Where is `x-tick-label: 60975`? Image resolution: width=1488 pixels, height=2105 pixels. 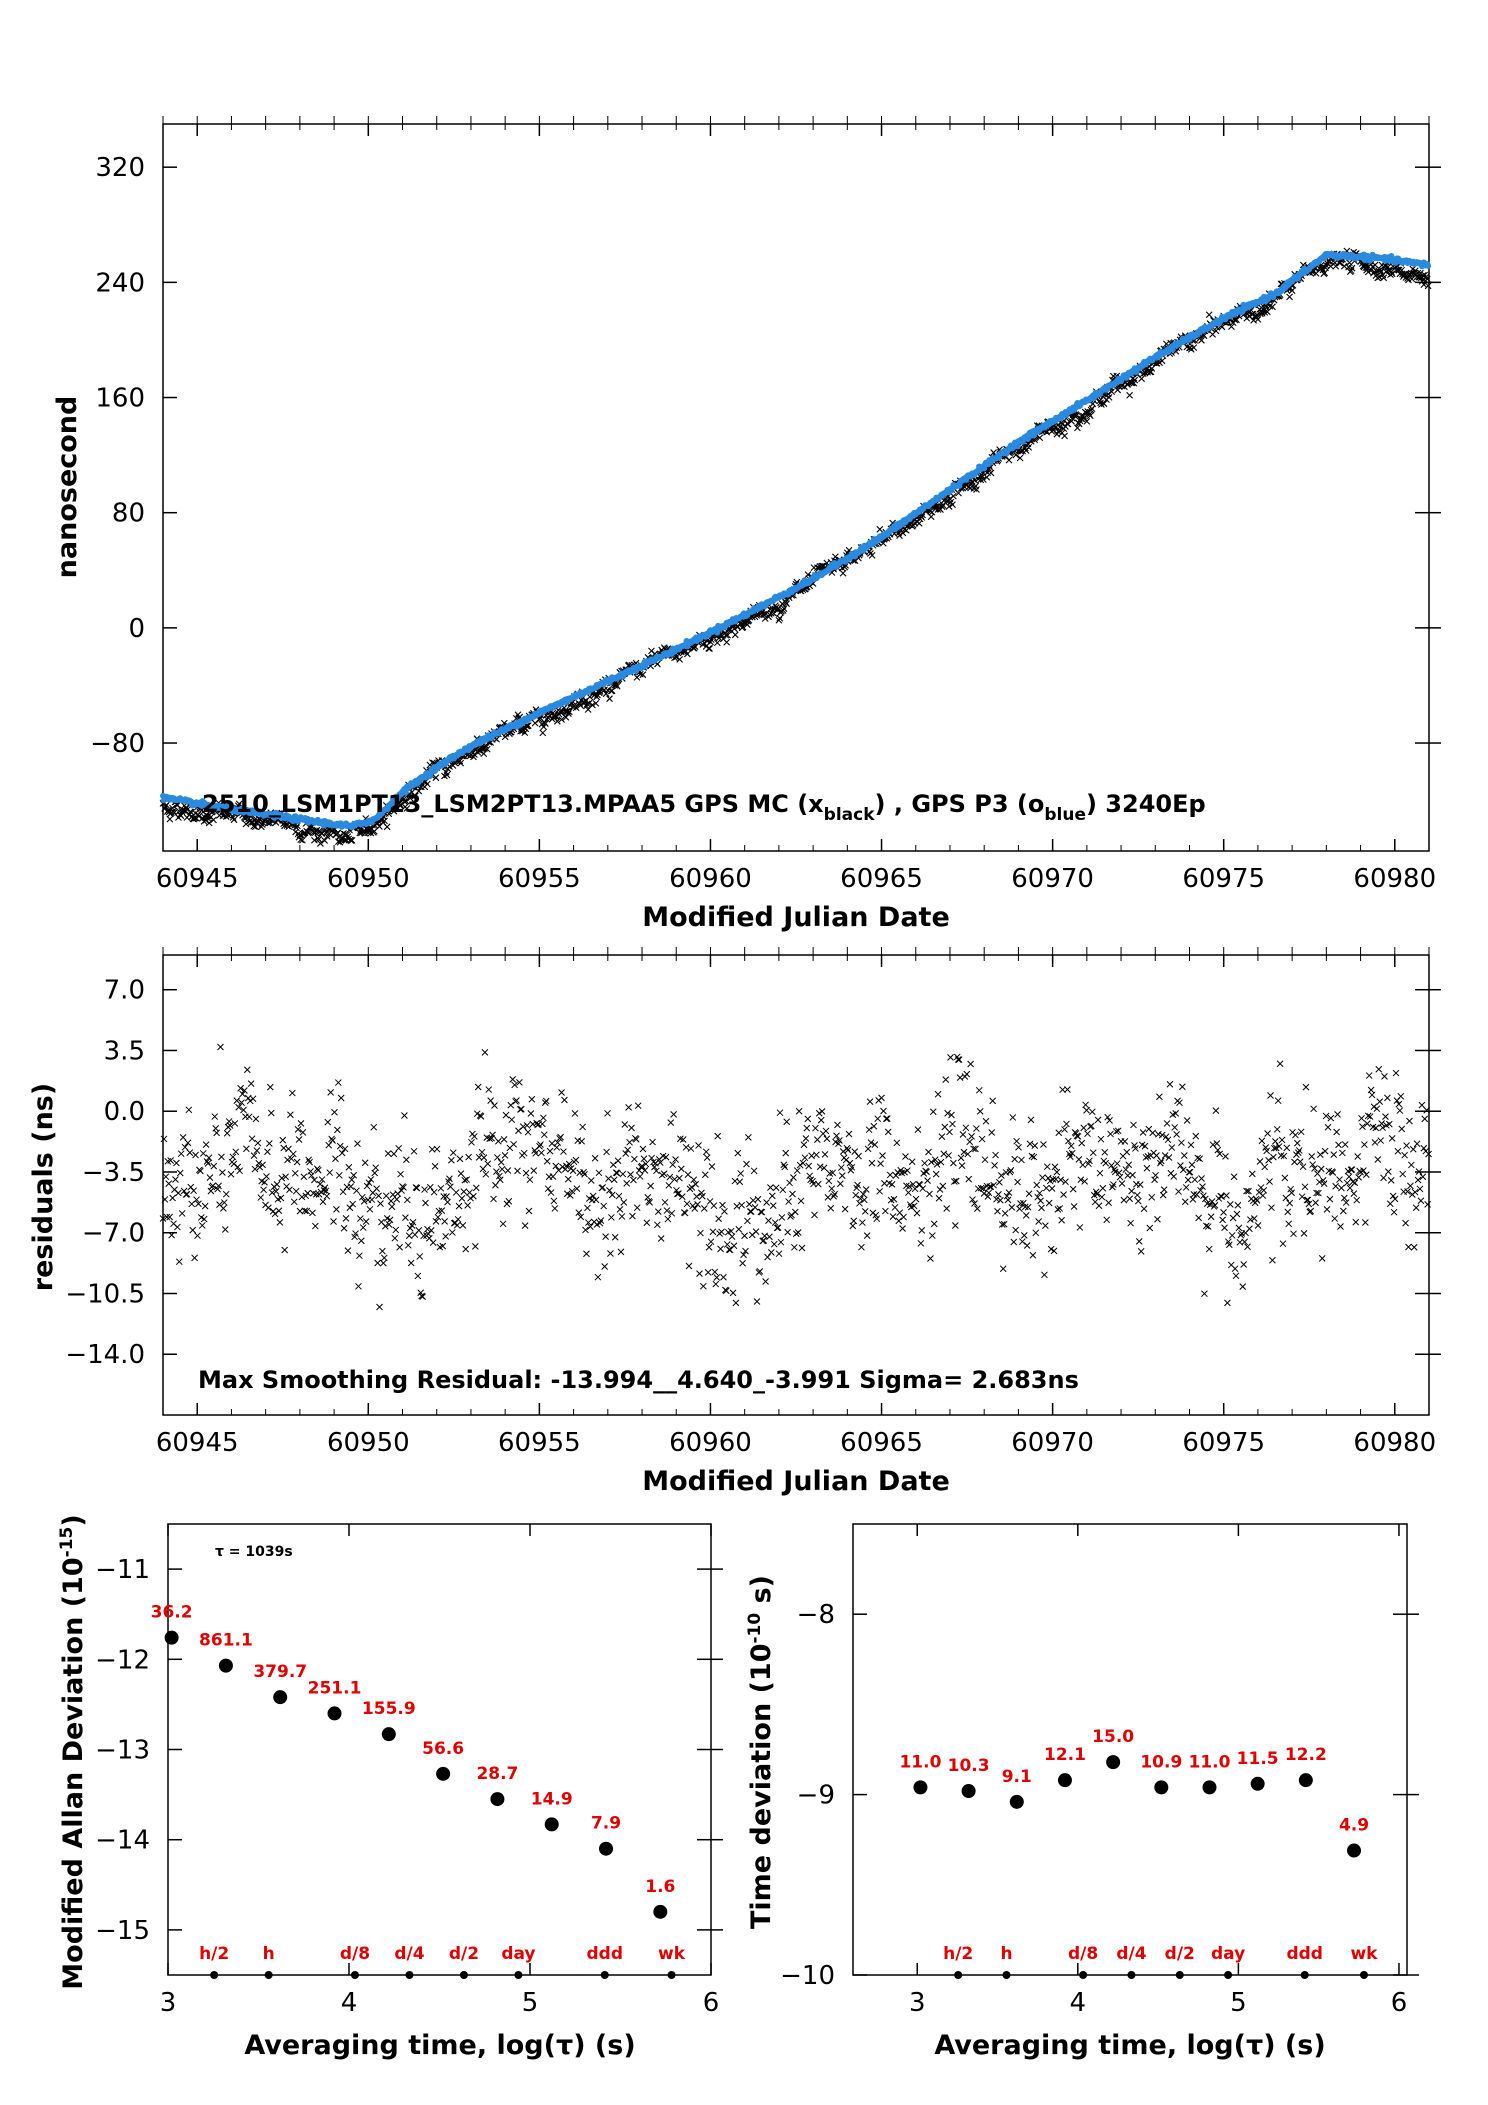
x-tick-label: 60975 is located at coordinates (1223, 879).